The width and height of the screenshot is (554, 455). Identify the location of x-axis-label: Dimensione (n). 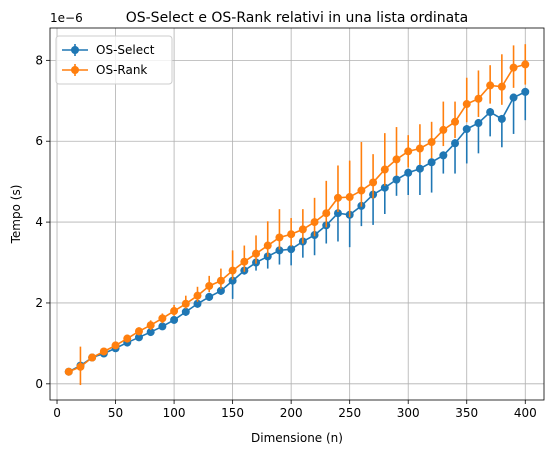
(297, 438).